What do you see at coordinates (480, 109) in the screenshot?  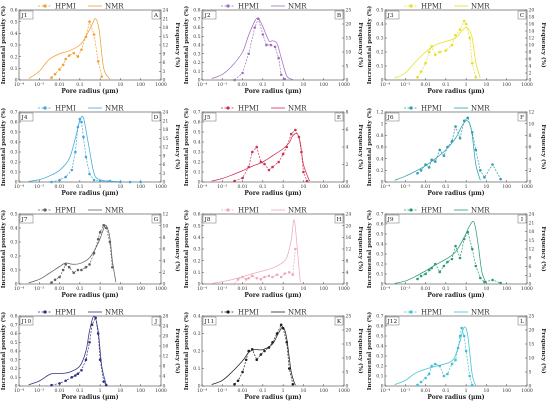 I see `legend-nmr-label: NMR` at bounding box center [480, 109].